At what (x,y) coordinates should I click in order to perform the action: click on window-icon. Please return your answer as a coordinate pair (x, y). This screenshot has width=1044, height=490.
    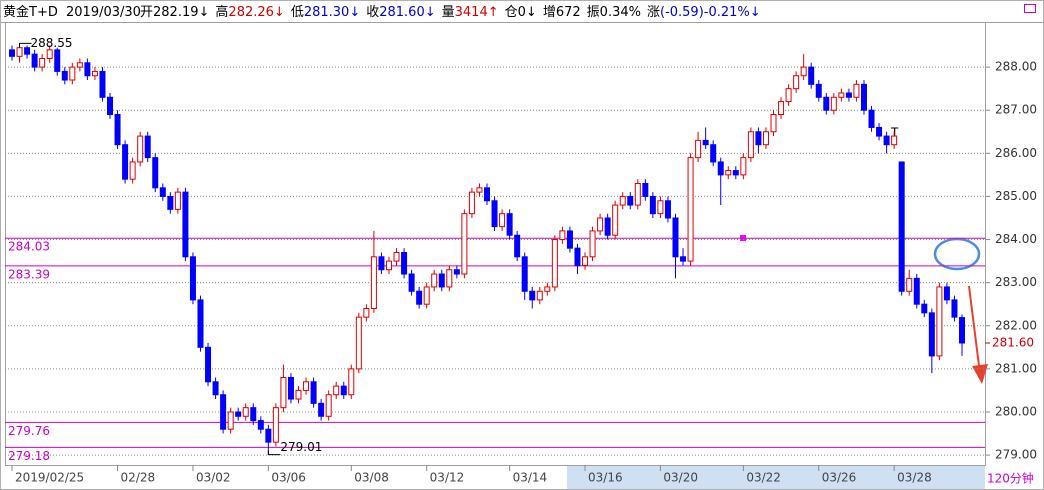
    Looking at the image, I should click on (1030, 8).